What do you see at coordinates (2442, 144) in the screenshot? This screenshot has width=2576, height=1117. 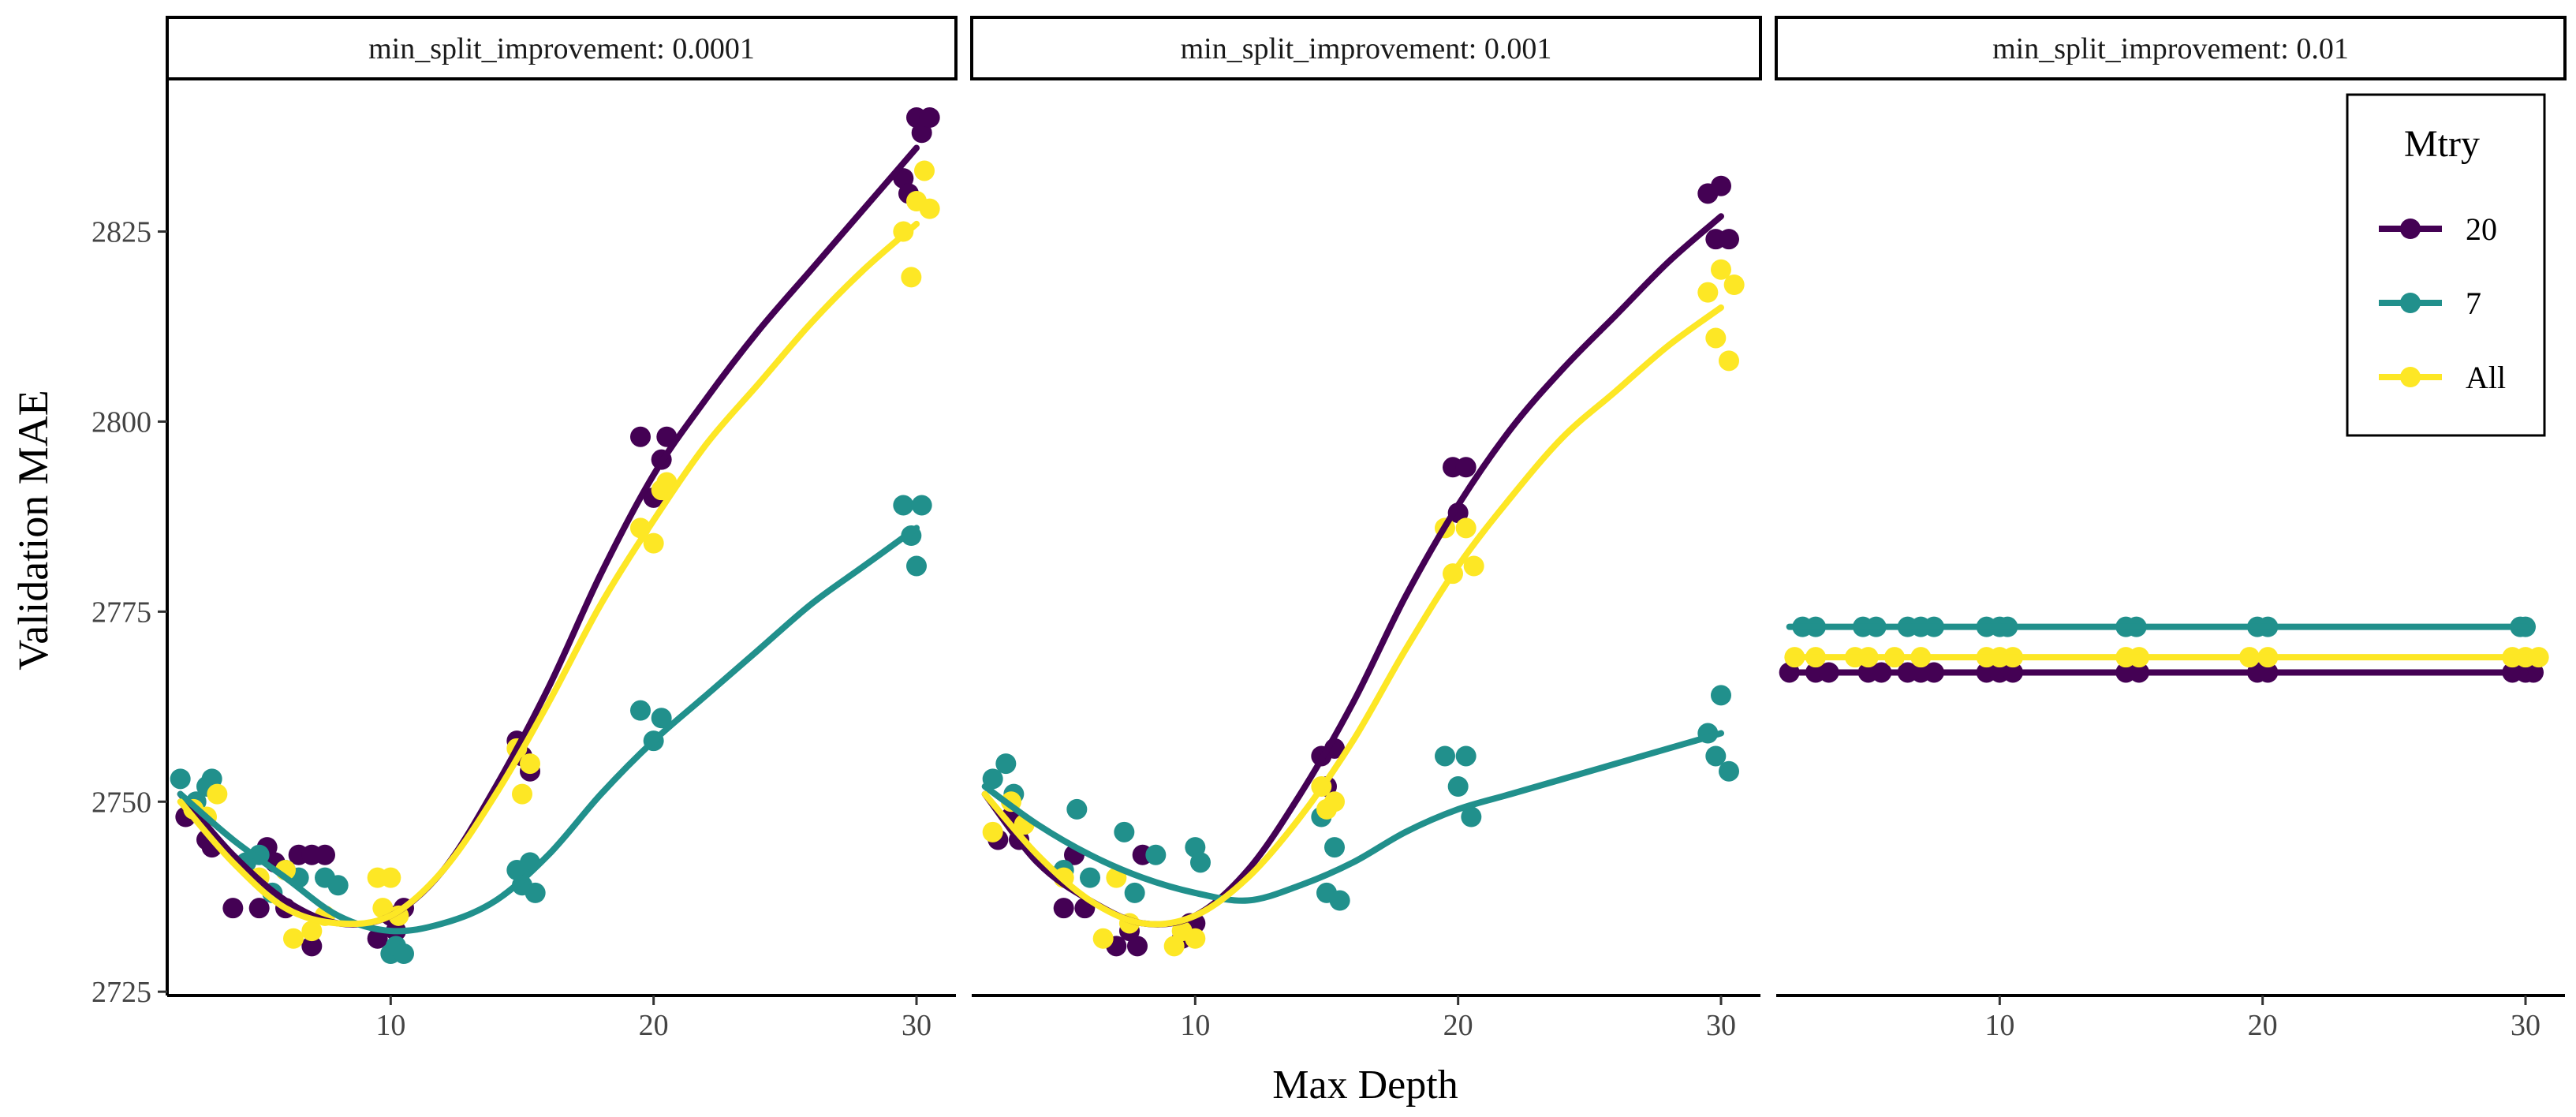 I see `legend-title: Mtry` at bounding box center [2442, 144].